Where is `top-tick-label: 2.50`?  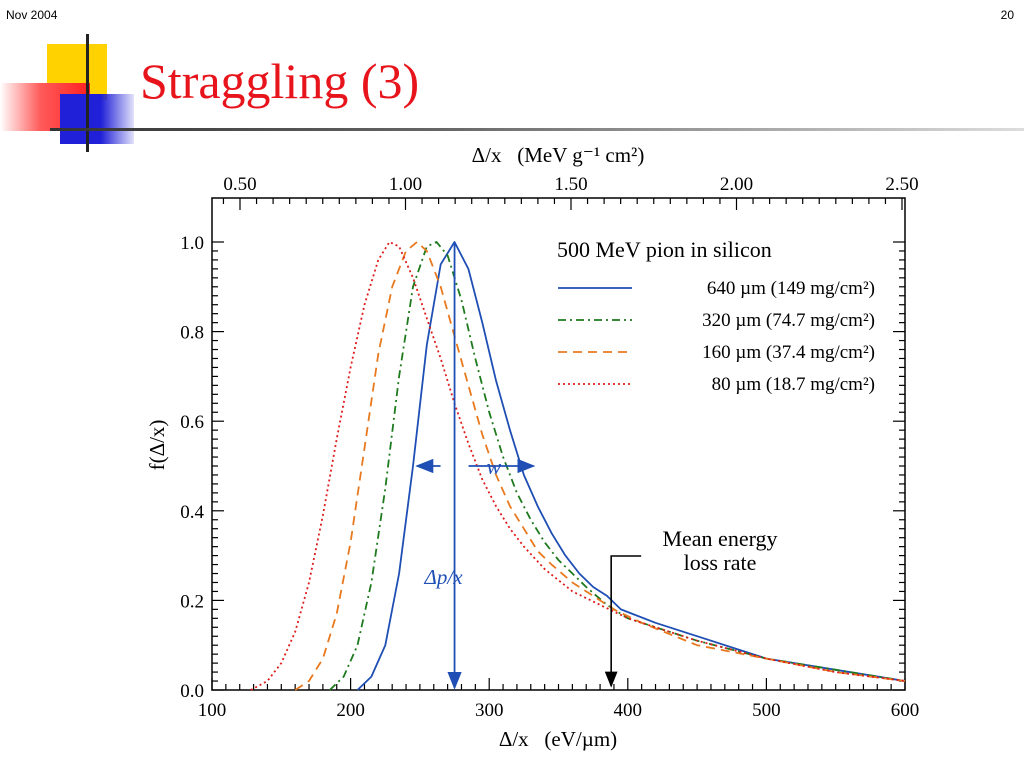 top-tick-label: 2.50 is located at coordinates (901, 184).